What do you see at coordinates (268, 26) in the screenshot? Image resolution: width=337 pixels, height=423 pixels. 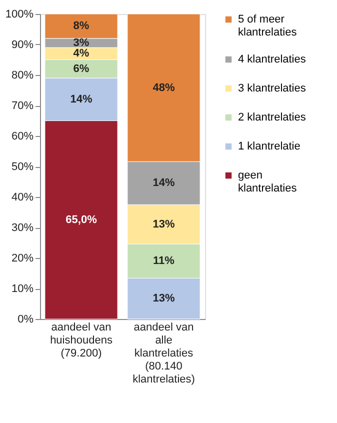 I see `legend-label: 5 of meer klantrelaties` at bounding box center [268, 26].